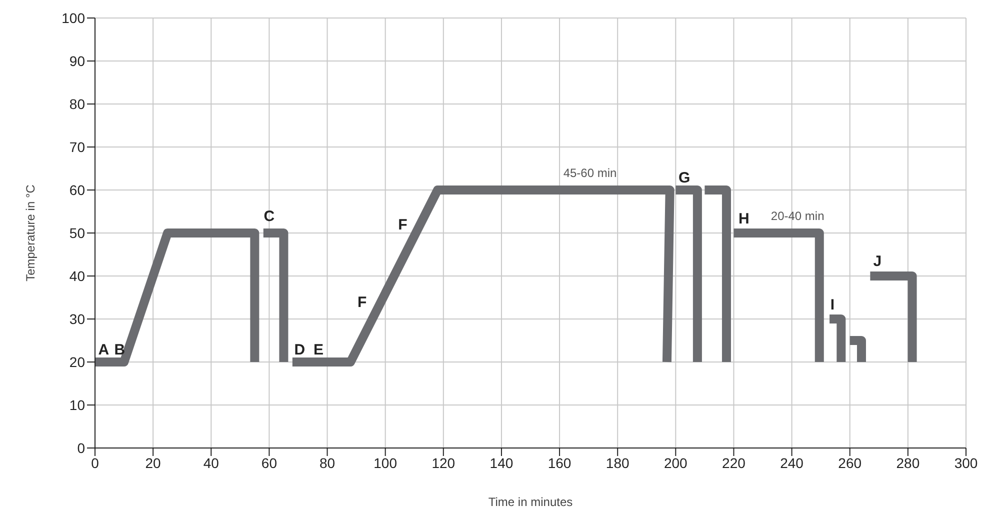  I want to click on x-tick-label: 40, so click(211, 462).